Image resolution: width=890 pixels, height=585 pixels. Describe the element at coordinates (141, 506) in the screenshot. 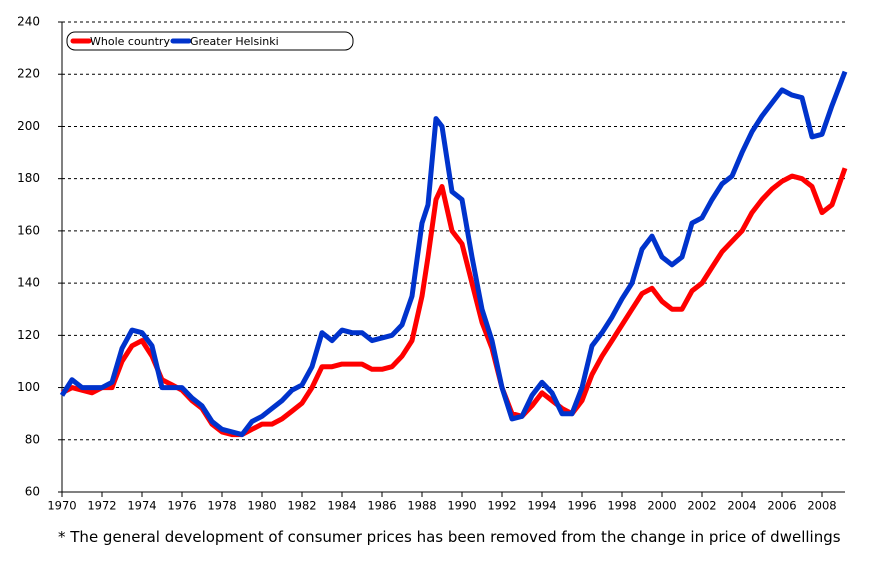

I see `x-tick-label: 1974` at that location.